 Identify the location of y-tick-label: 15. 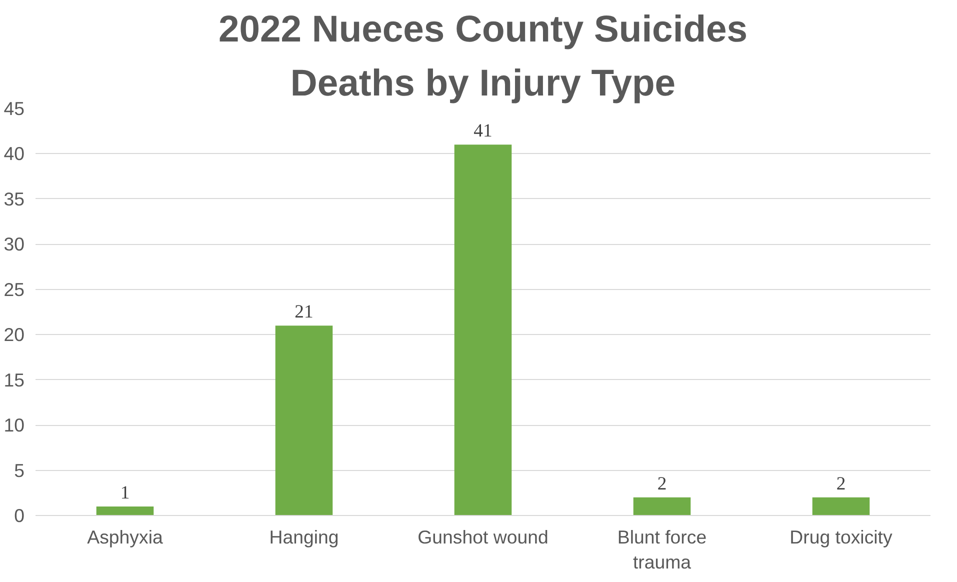
(14, 379).